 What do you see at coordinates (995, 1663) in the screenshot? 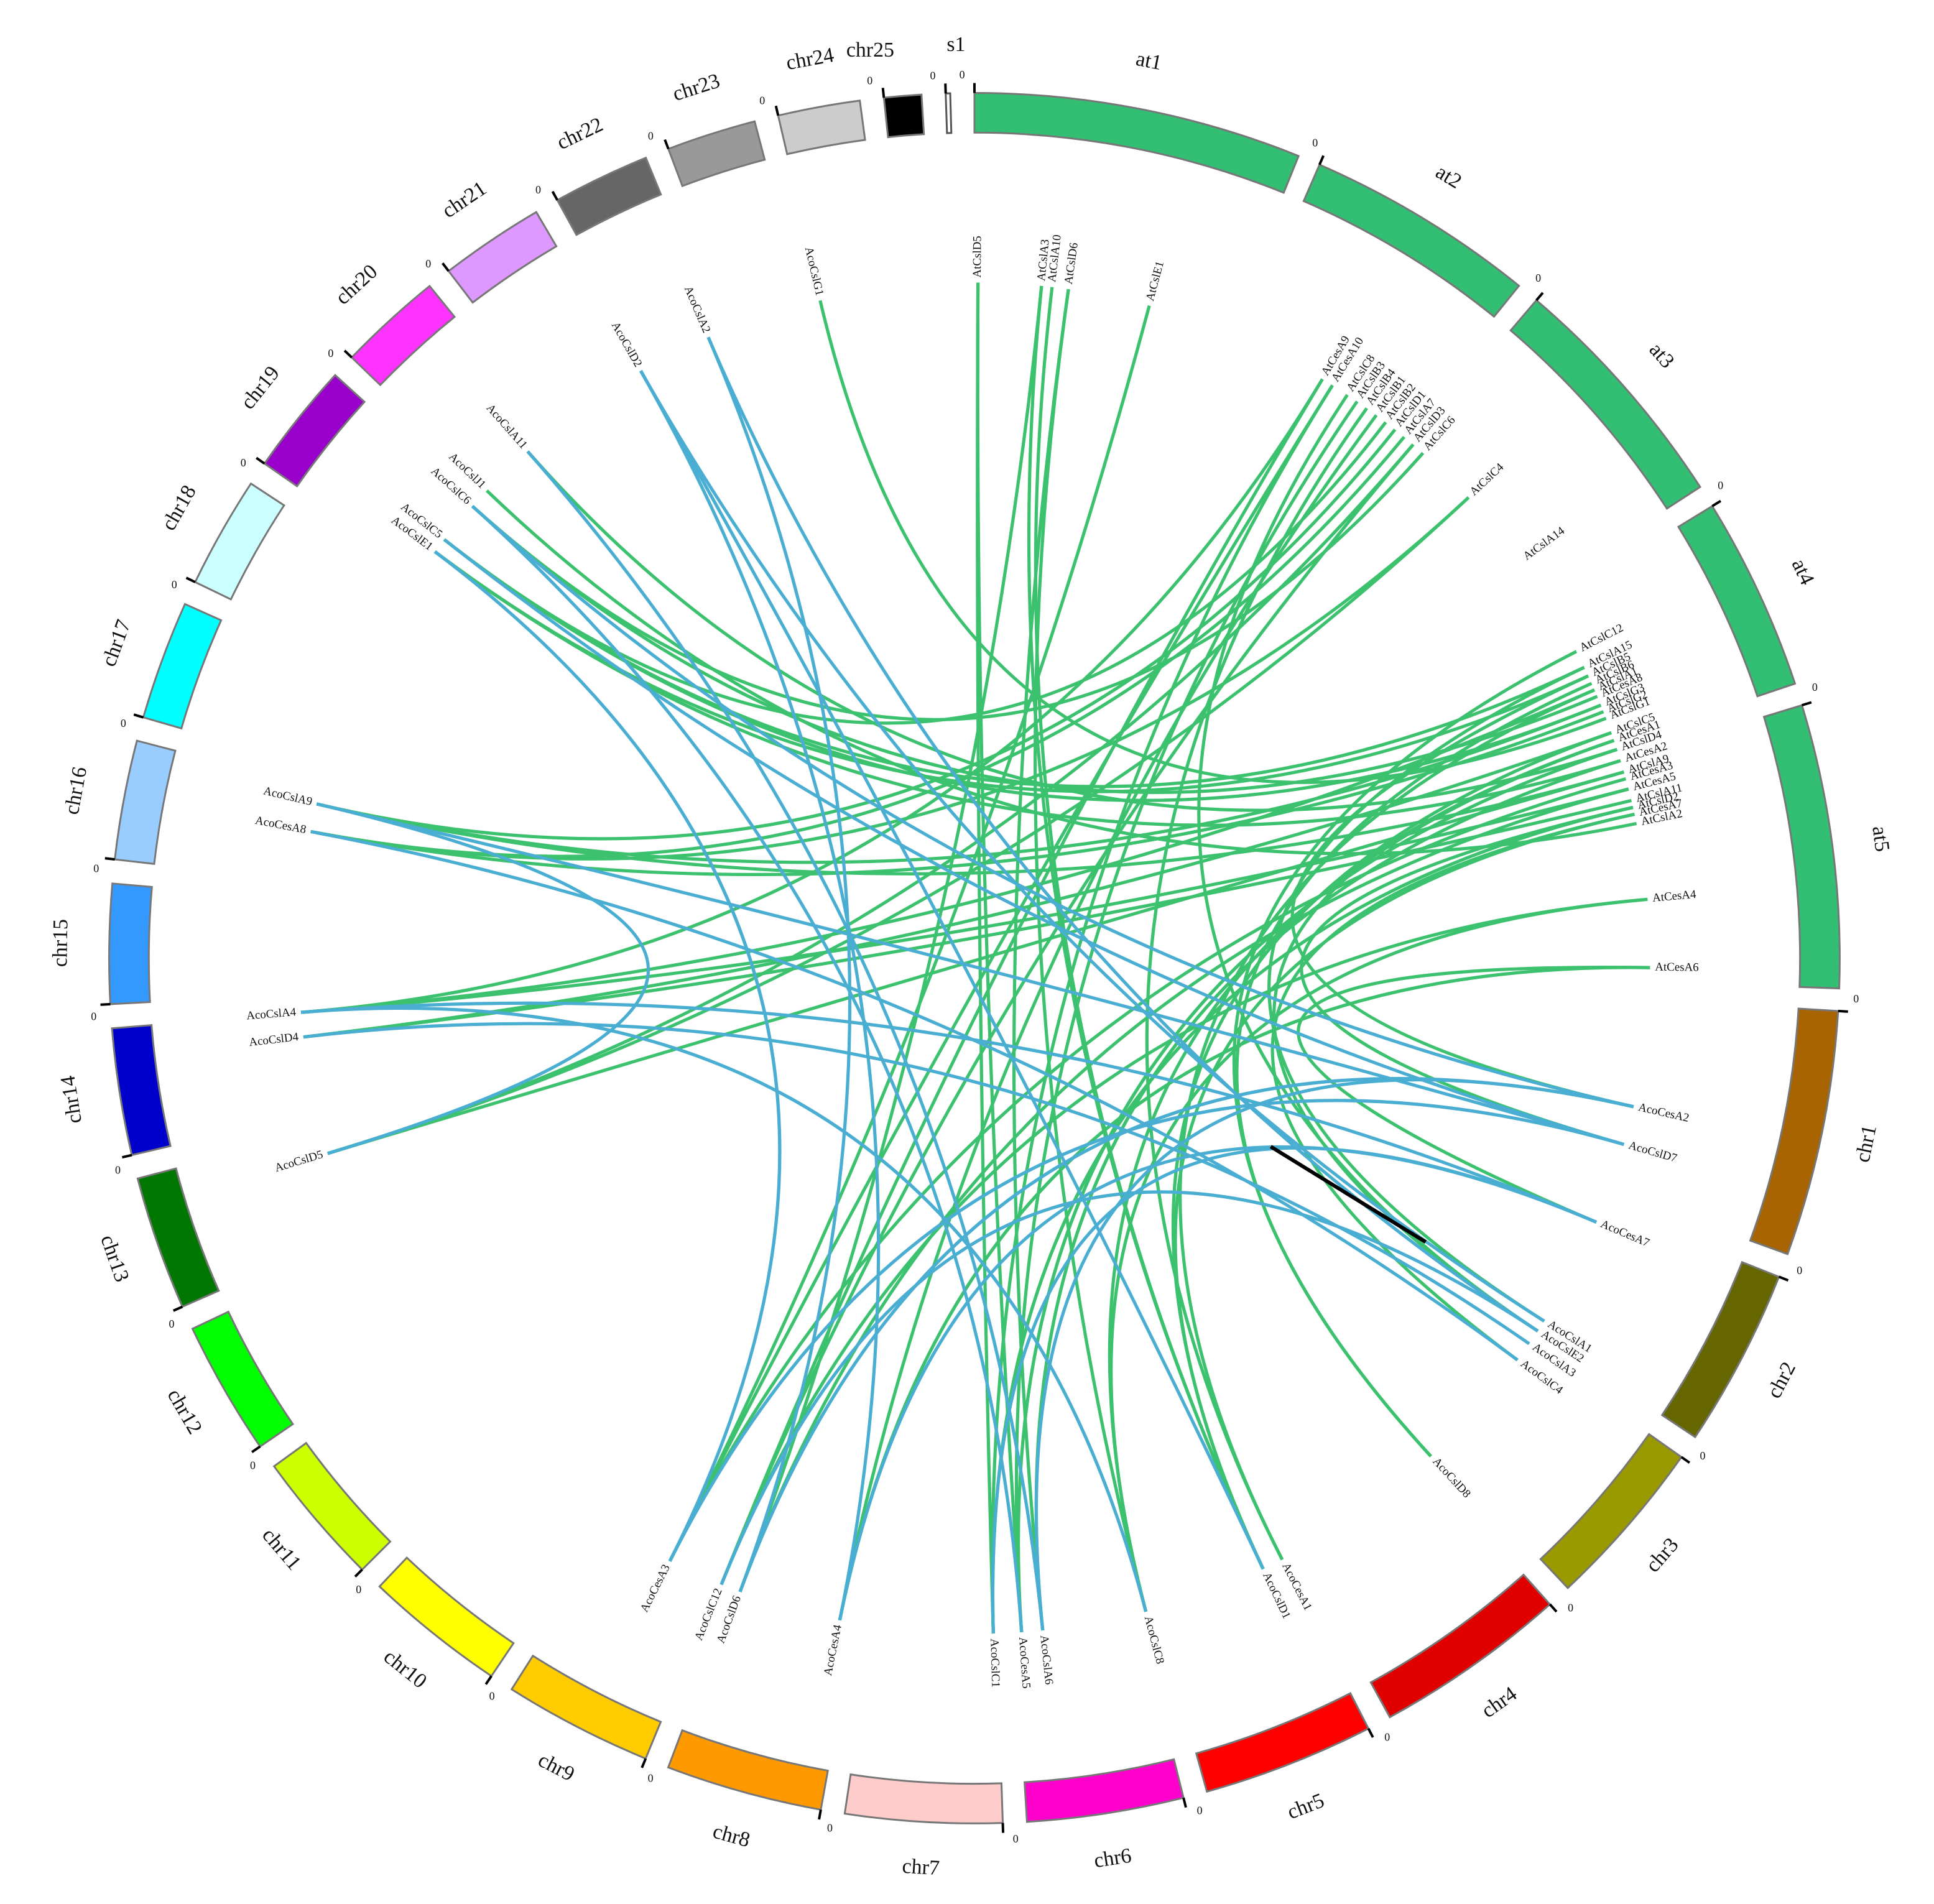
I see `gene-label: AcoCslC1` at bounding box center [995, 1663].